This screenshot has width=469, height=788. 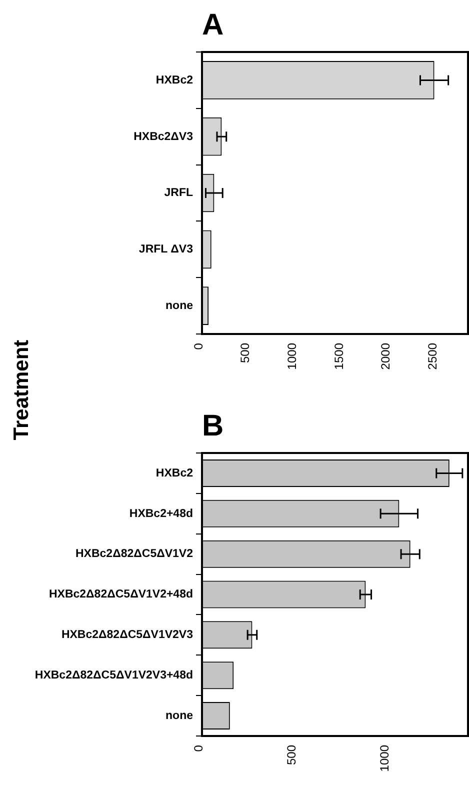 What do you see at coordinates (127, 635) in the screenshot?
I see `y-tick-label: HXBc2Δ82ΔC5ΔV1V2V3` at bounding box center [127, 635].